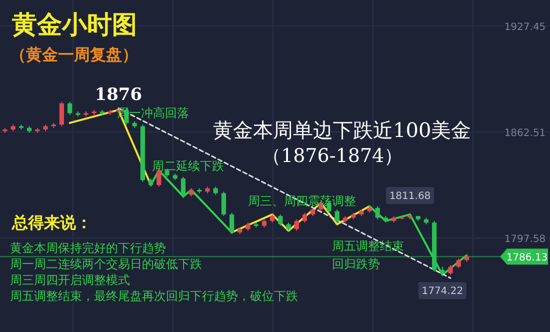 The height and width of the screenshot is (332, 550). What do you see at coordinates (74, 55) in the screenshot?
I see `text: （黄金一周复盘）` at bounding box center [74, 55].